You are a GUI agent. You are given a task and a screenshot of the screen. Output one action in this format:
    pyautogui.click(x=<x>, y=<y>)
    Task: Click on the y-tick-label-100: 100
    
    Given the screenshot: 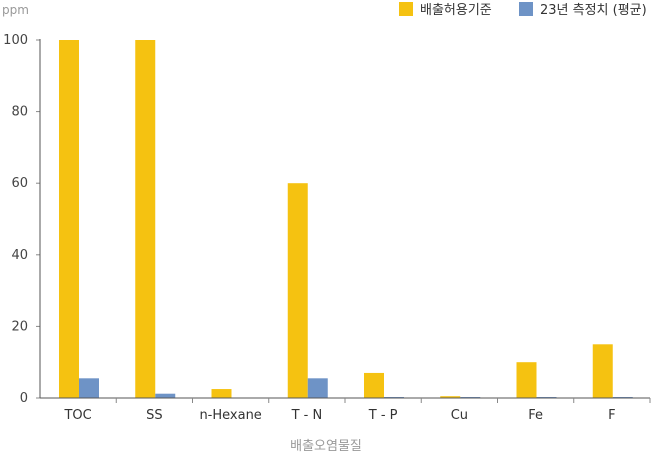 What is the action you would take?
    pyautogui.click(x=15, y=40)
    